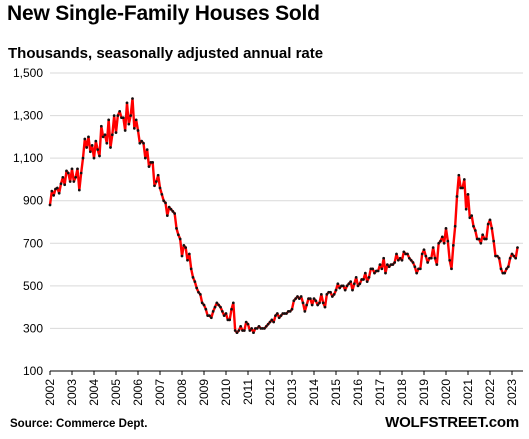 The height and width of the screenshot is (439, 529). Describe the element at coordinates (402, 392) in the screenshot. I see `x-tick-label: 2018` at that location.